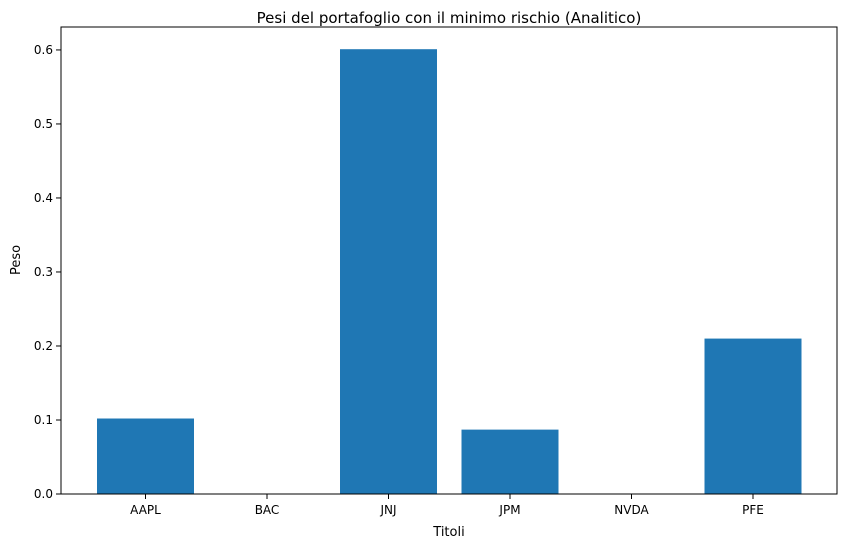 The width and height of the screenshot is (846, 547). I want to click on x-tick-label: NVDA, so click(631, 510).